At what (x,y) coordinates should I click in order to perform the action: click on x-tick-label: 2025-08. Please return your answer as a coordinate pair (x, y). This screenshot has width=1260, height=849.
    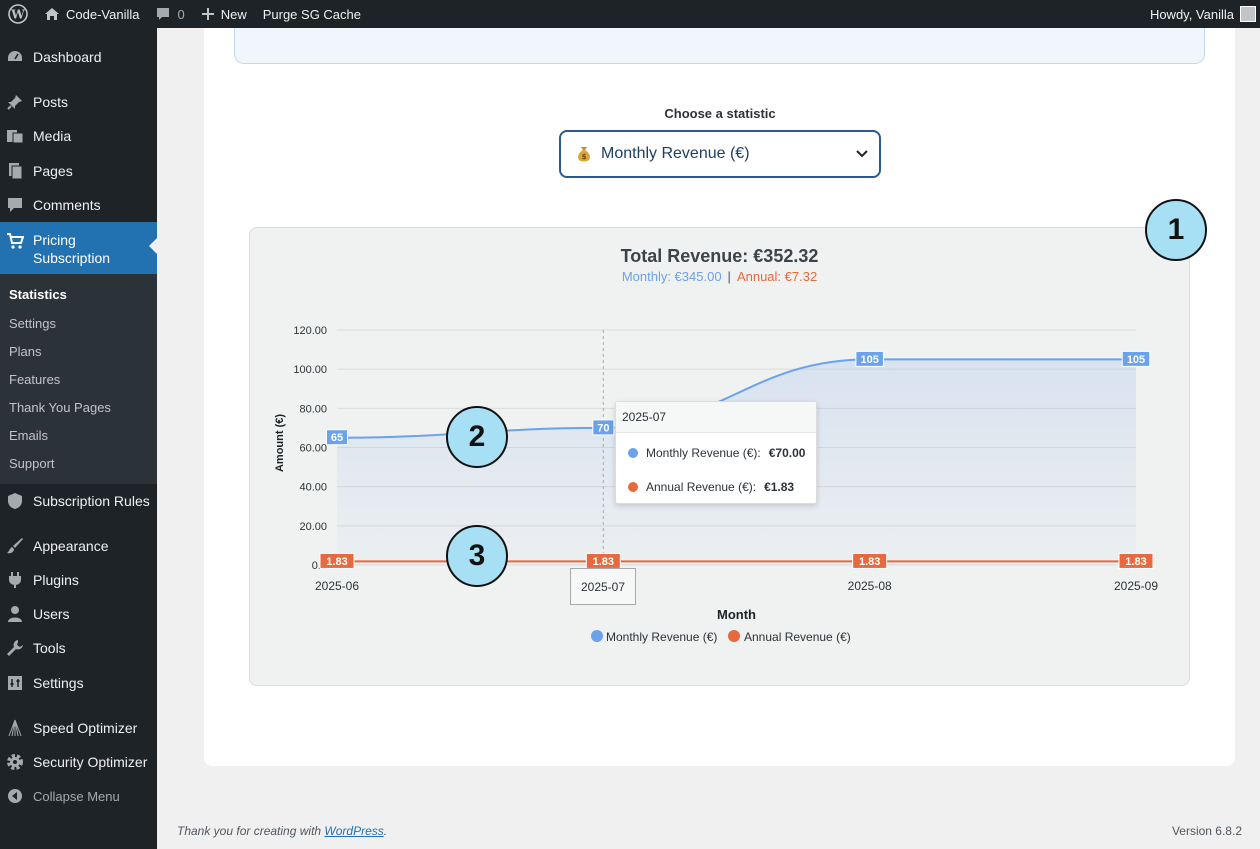
    Looking at the image, I should click on (870, 586).